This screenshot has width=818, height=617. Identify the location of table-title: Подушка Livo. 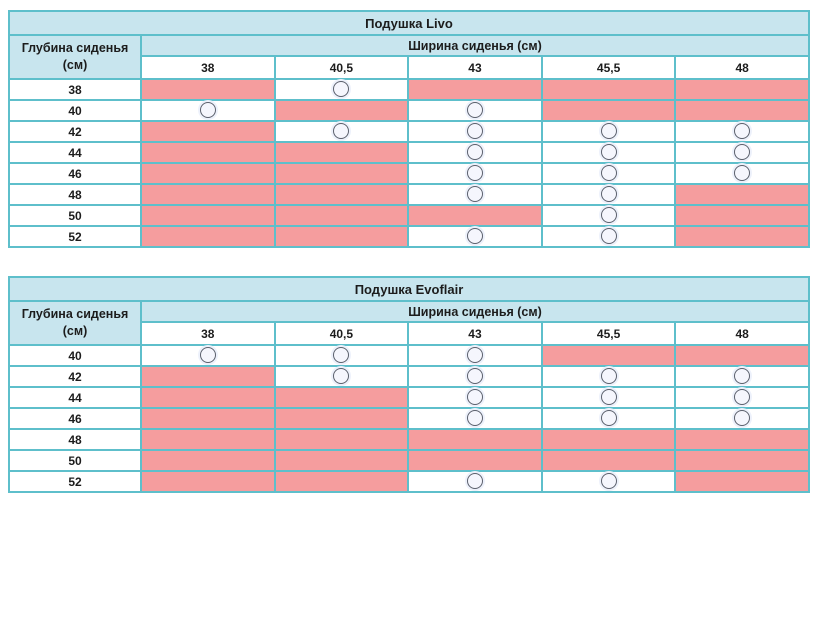
(409, 23).